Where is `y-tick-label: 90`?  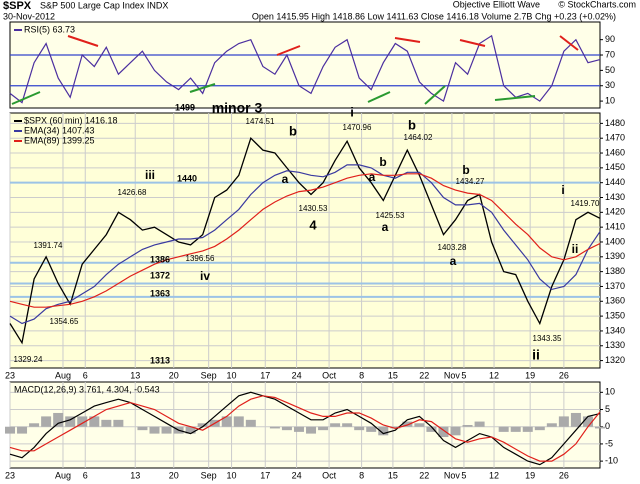
y-tick-label: 90 is located at coordinates (610, 39).